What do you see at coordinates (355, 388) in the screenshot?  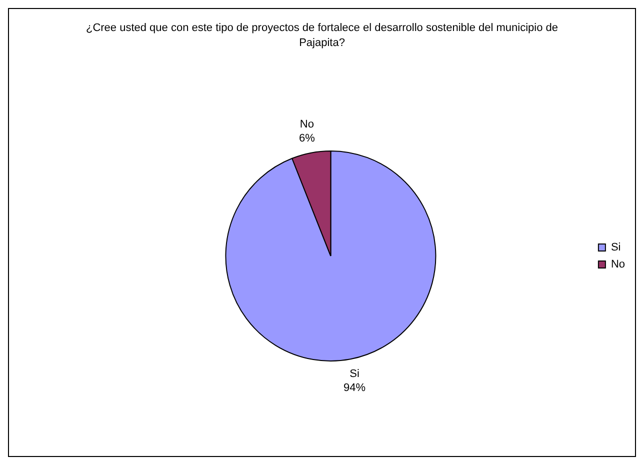 I see `data-label: 94%` at bounding box center [355, 388].